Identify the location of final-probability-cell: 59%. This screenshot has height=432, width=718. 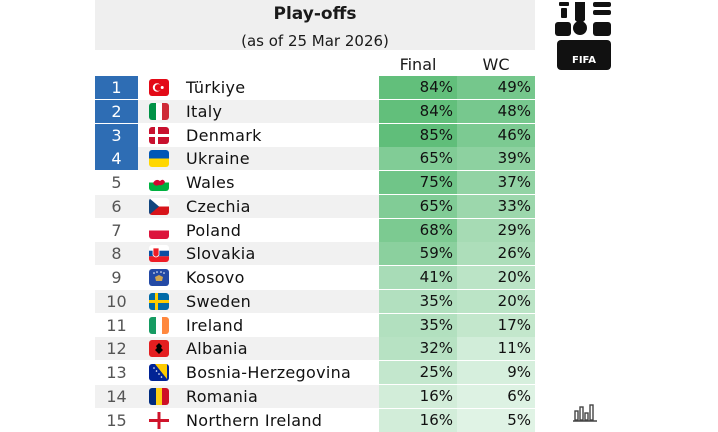
(418, 254).